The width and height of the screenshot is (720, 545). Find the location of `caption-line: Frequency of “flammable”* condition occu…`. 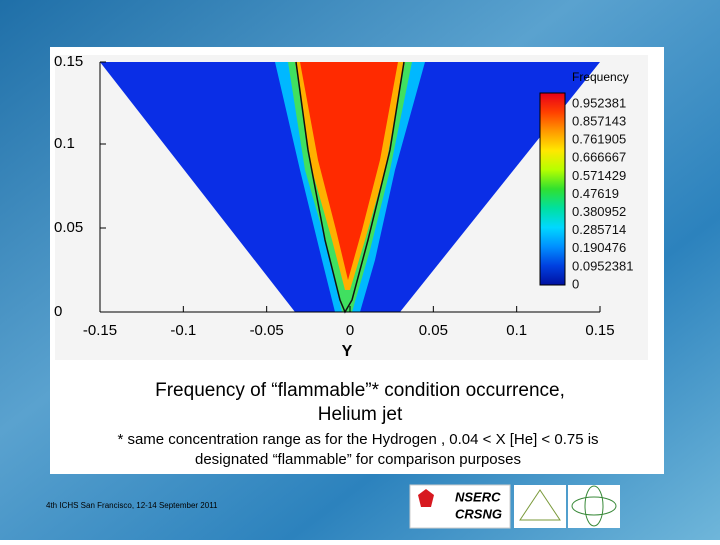

caption-line: Frequency of “flammable”* condition occu… is located at coordinates (360, 390).